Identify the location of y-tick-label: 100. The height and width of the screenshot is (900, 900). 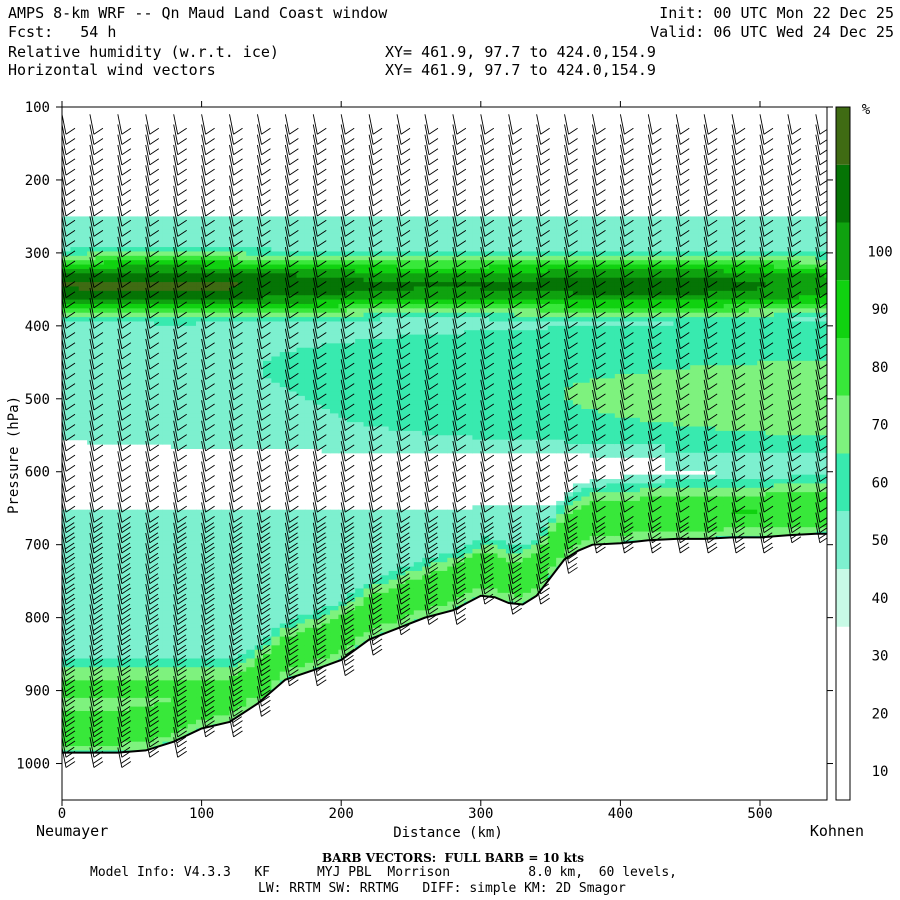
(37, 108).